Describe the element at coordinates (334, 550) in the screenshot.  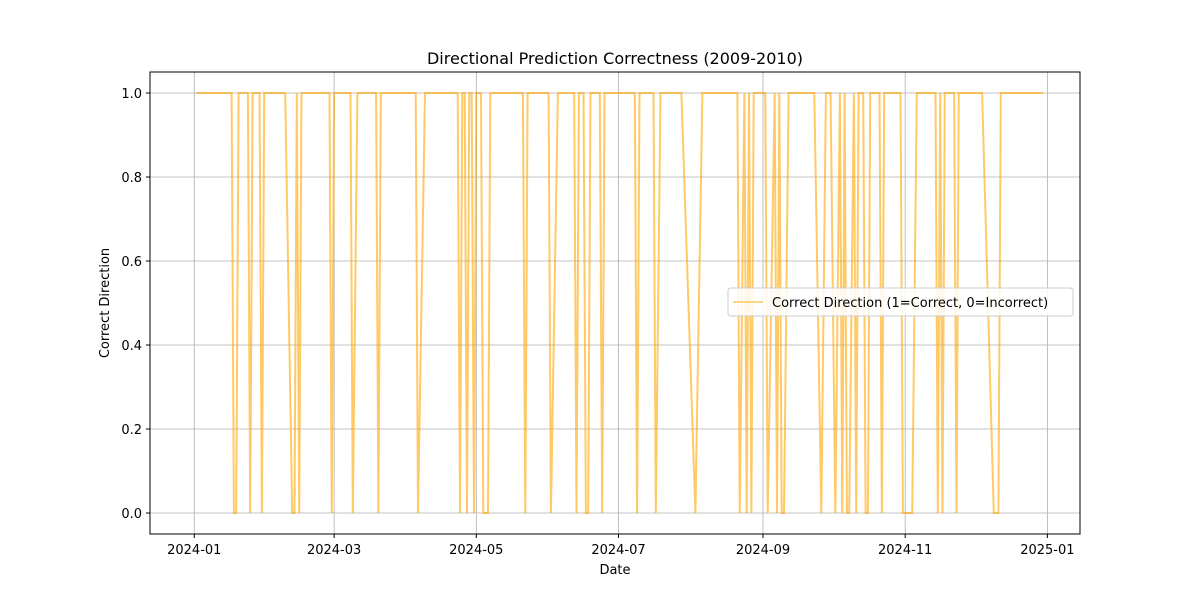
I see `x-tick-label: 2024-03` at that location.